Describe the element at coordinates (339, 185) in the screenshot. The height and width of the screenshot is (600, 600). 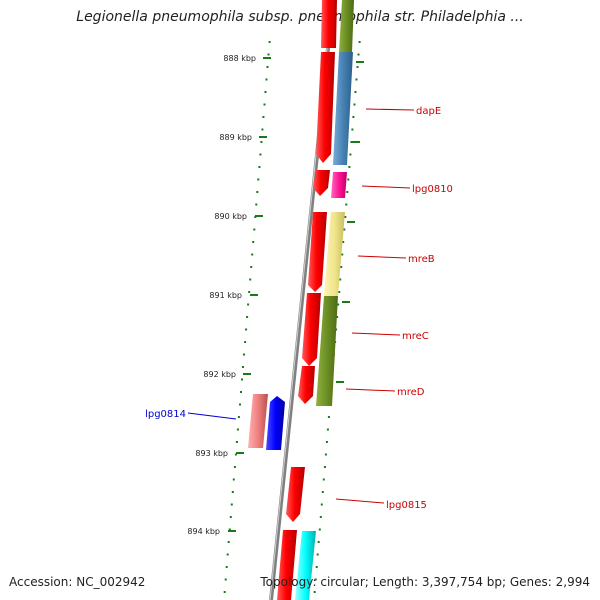
I see `gene-block-lpg0810` at that location.